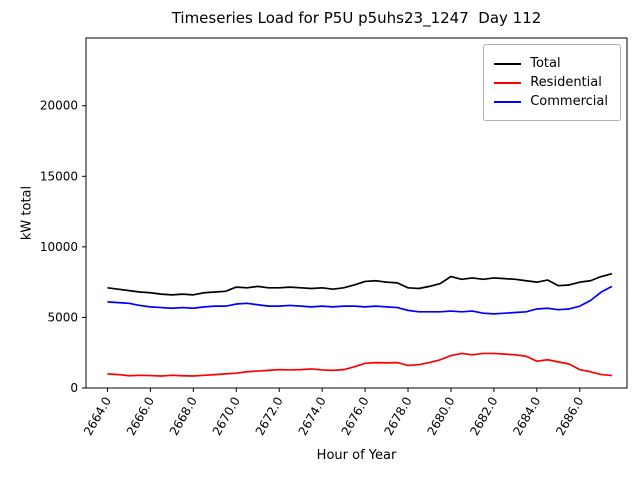 The width and height of the screenshot is (640, 480). Describe the element at coordinates (508, 82) in the screenshot. I see `legend-line-swatch-residential` at that location.